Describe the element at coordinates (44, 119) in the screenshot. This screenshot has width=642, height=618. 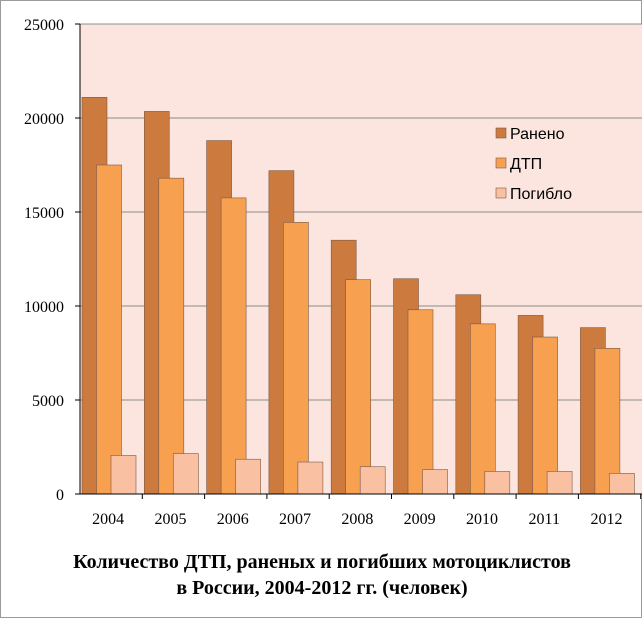
I see `y-tick-label: 20000` at that location.